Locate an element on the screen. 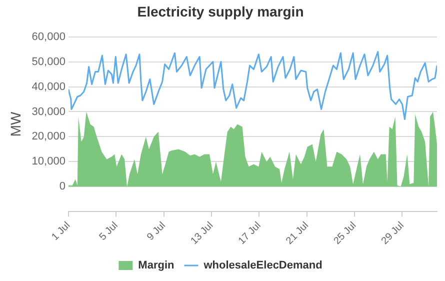 The image size is (445, 281). y-tick-label: 20,000 is located at coordinates (49, 136).